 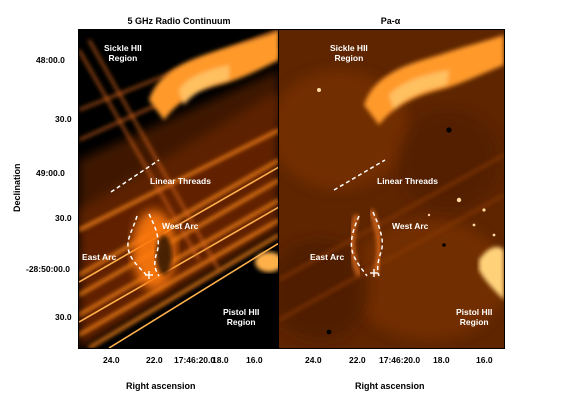 What do you see at coordinates (63, 119) in the screenshot?
I see `ytick-30-a: 30.0` at bounding box center [63, 119].